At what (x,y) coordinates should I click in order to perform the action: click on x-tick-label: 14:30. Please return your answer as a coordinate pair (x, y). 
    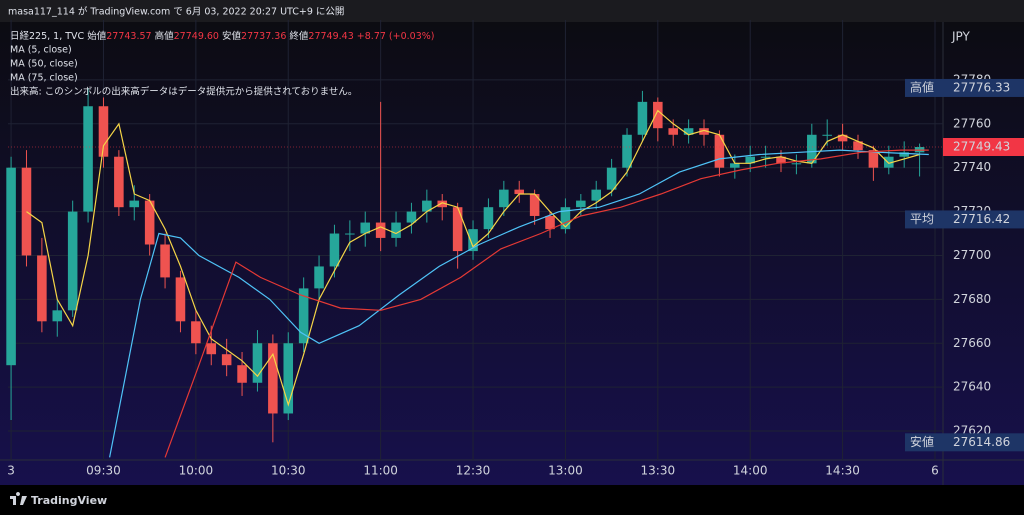
    Looking at the image, I should click on (842, 471).